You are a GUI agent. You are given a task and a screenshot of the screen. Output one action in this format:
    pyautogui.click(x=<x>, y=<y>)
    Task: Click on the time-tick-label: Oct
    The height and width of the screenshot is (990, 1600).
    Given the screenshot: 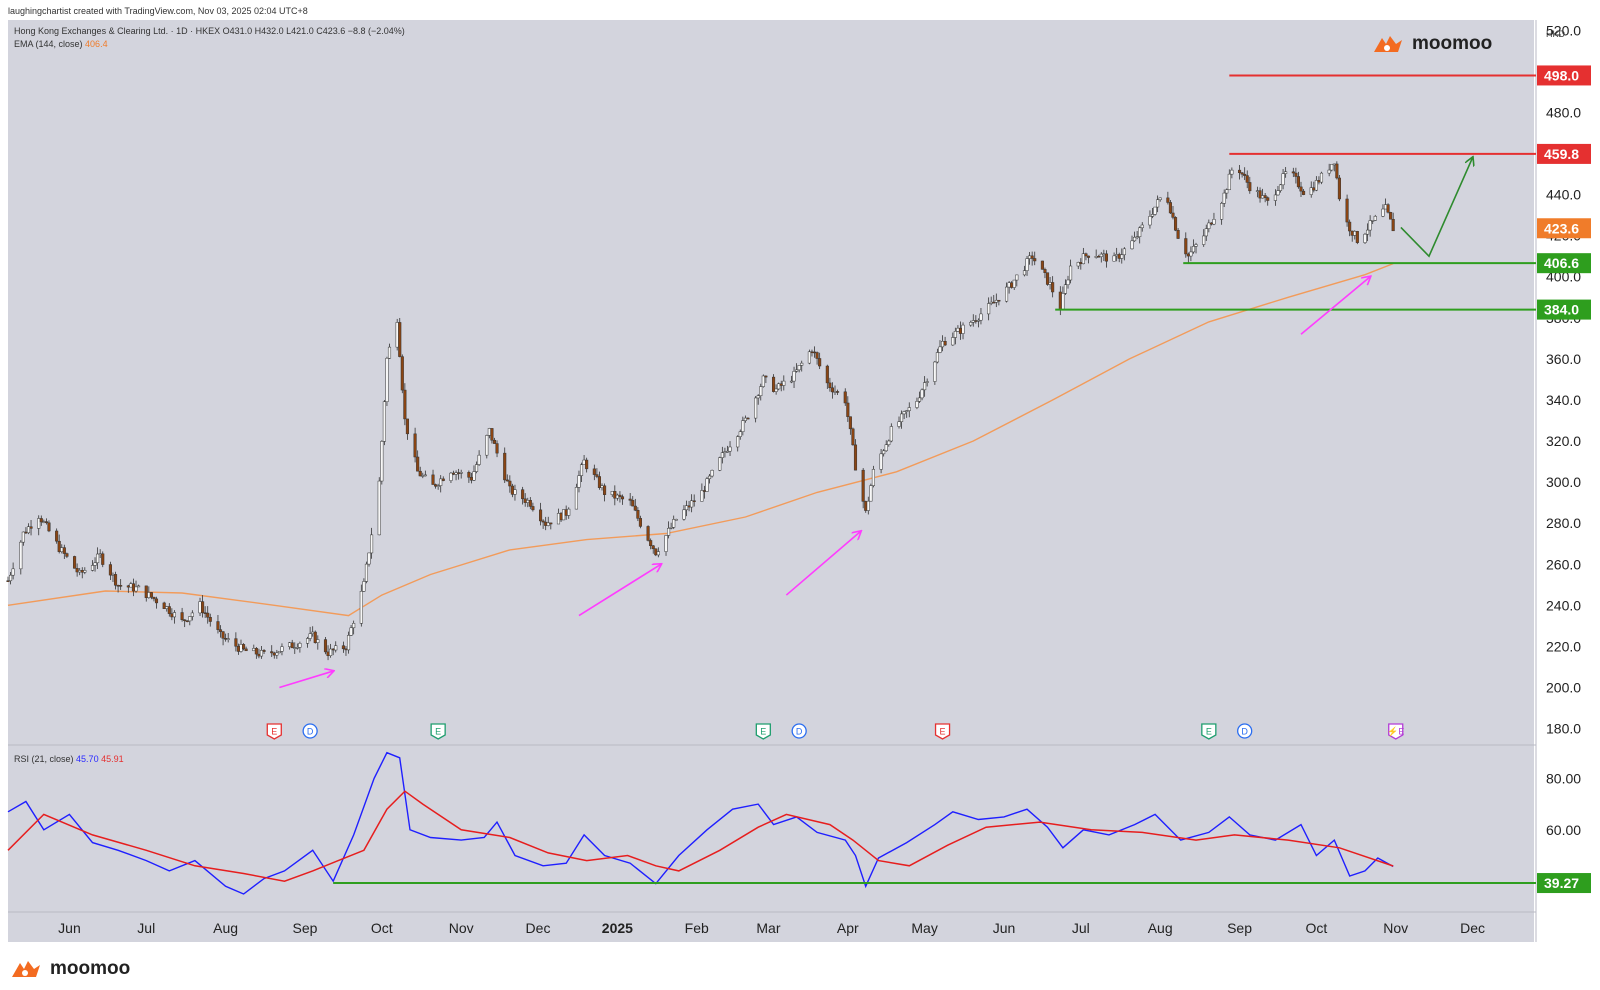 What is the action you would take?
    pyautogui.click(x=382, y=928)
    